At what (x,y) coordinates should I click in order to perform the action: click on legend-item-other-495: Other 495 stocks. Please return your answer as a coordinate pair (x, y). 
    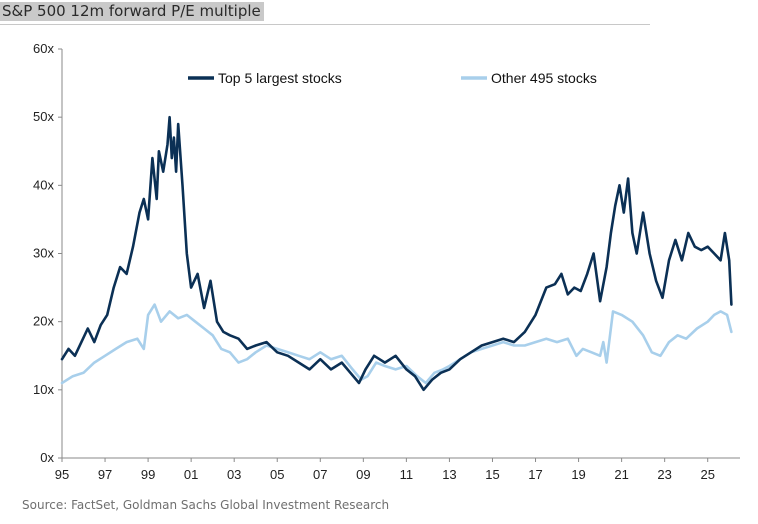
    Looking at the image, I should click on (529, 78).